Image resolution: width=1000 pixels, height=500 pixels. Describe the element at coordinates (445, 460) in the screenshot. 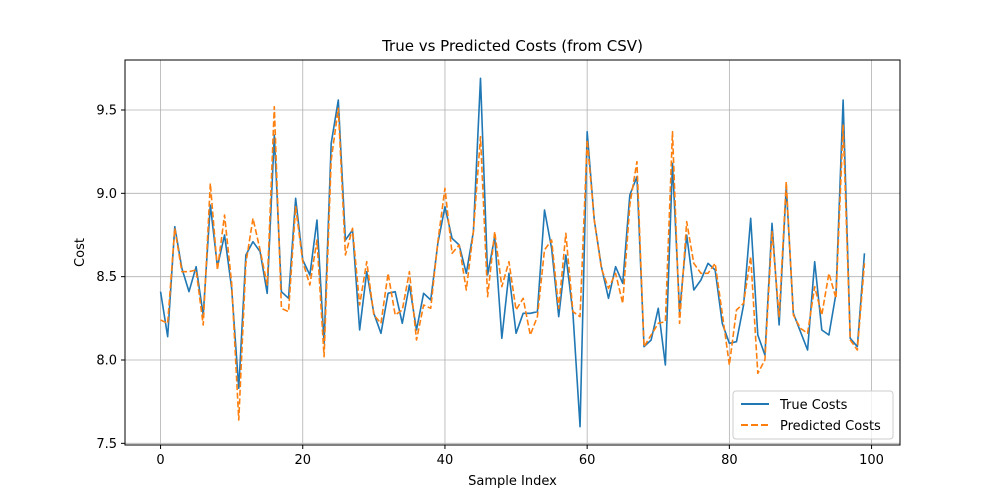

I see `x-tick-label: 40` at that location.